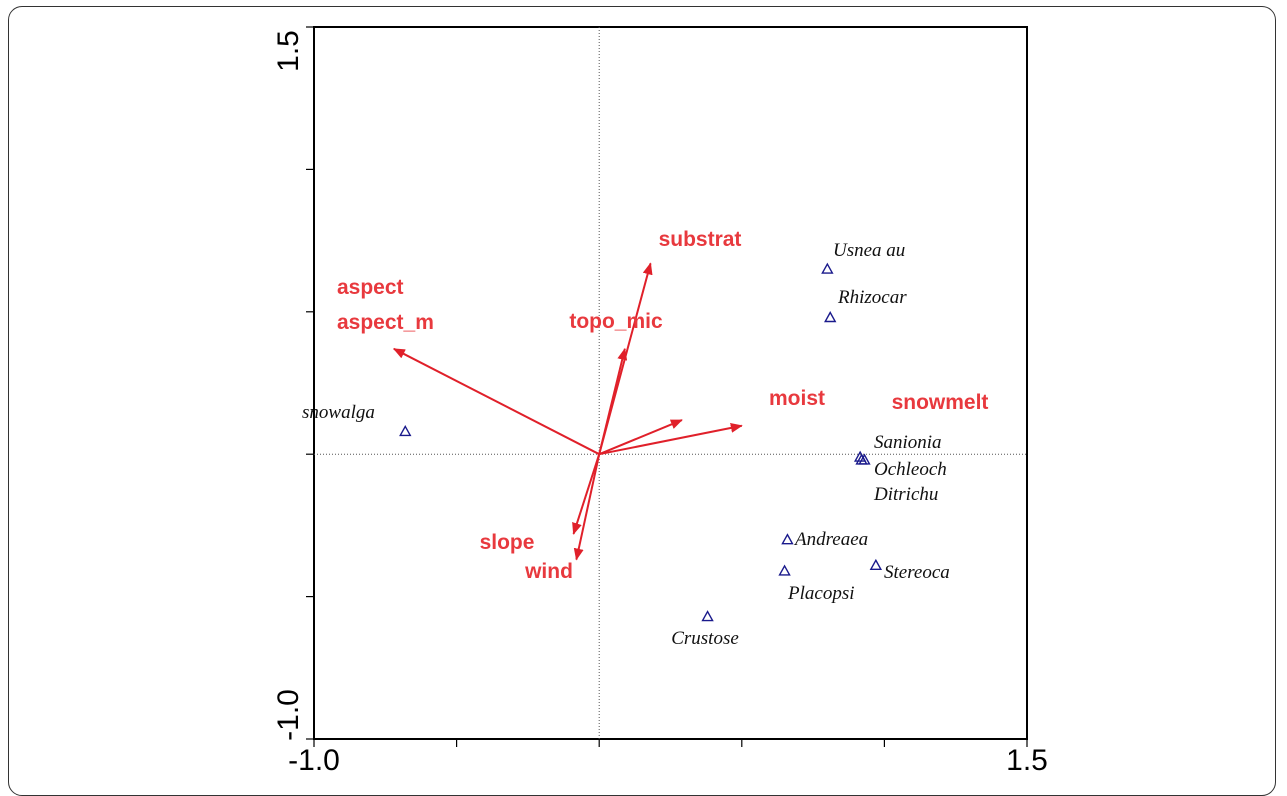 This screenshot has height=796, width=1287. What do you see at coordinates (869, 250) in the screenshot?
I see `species-label-usnea-au: Usnea au` at bounding box center [869, 250].